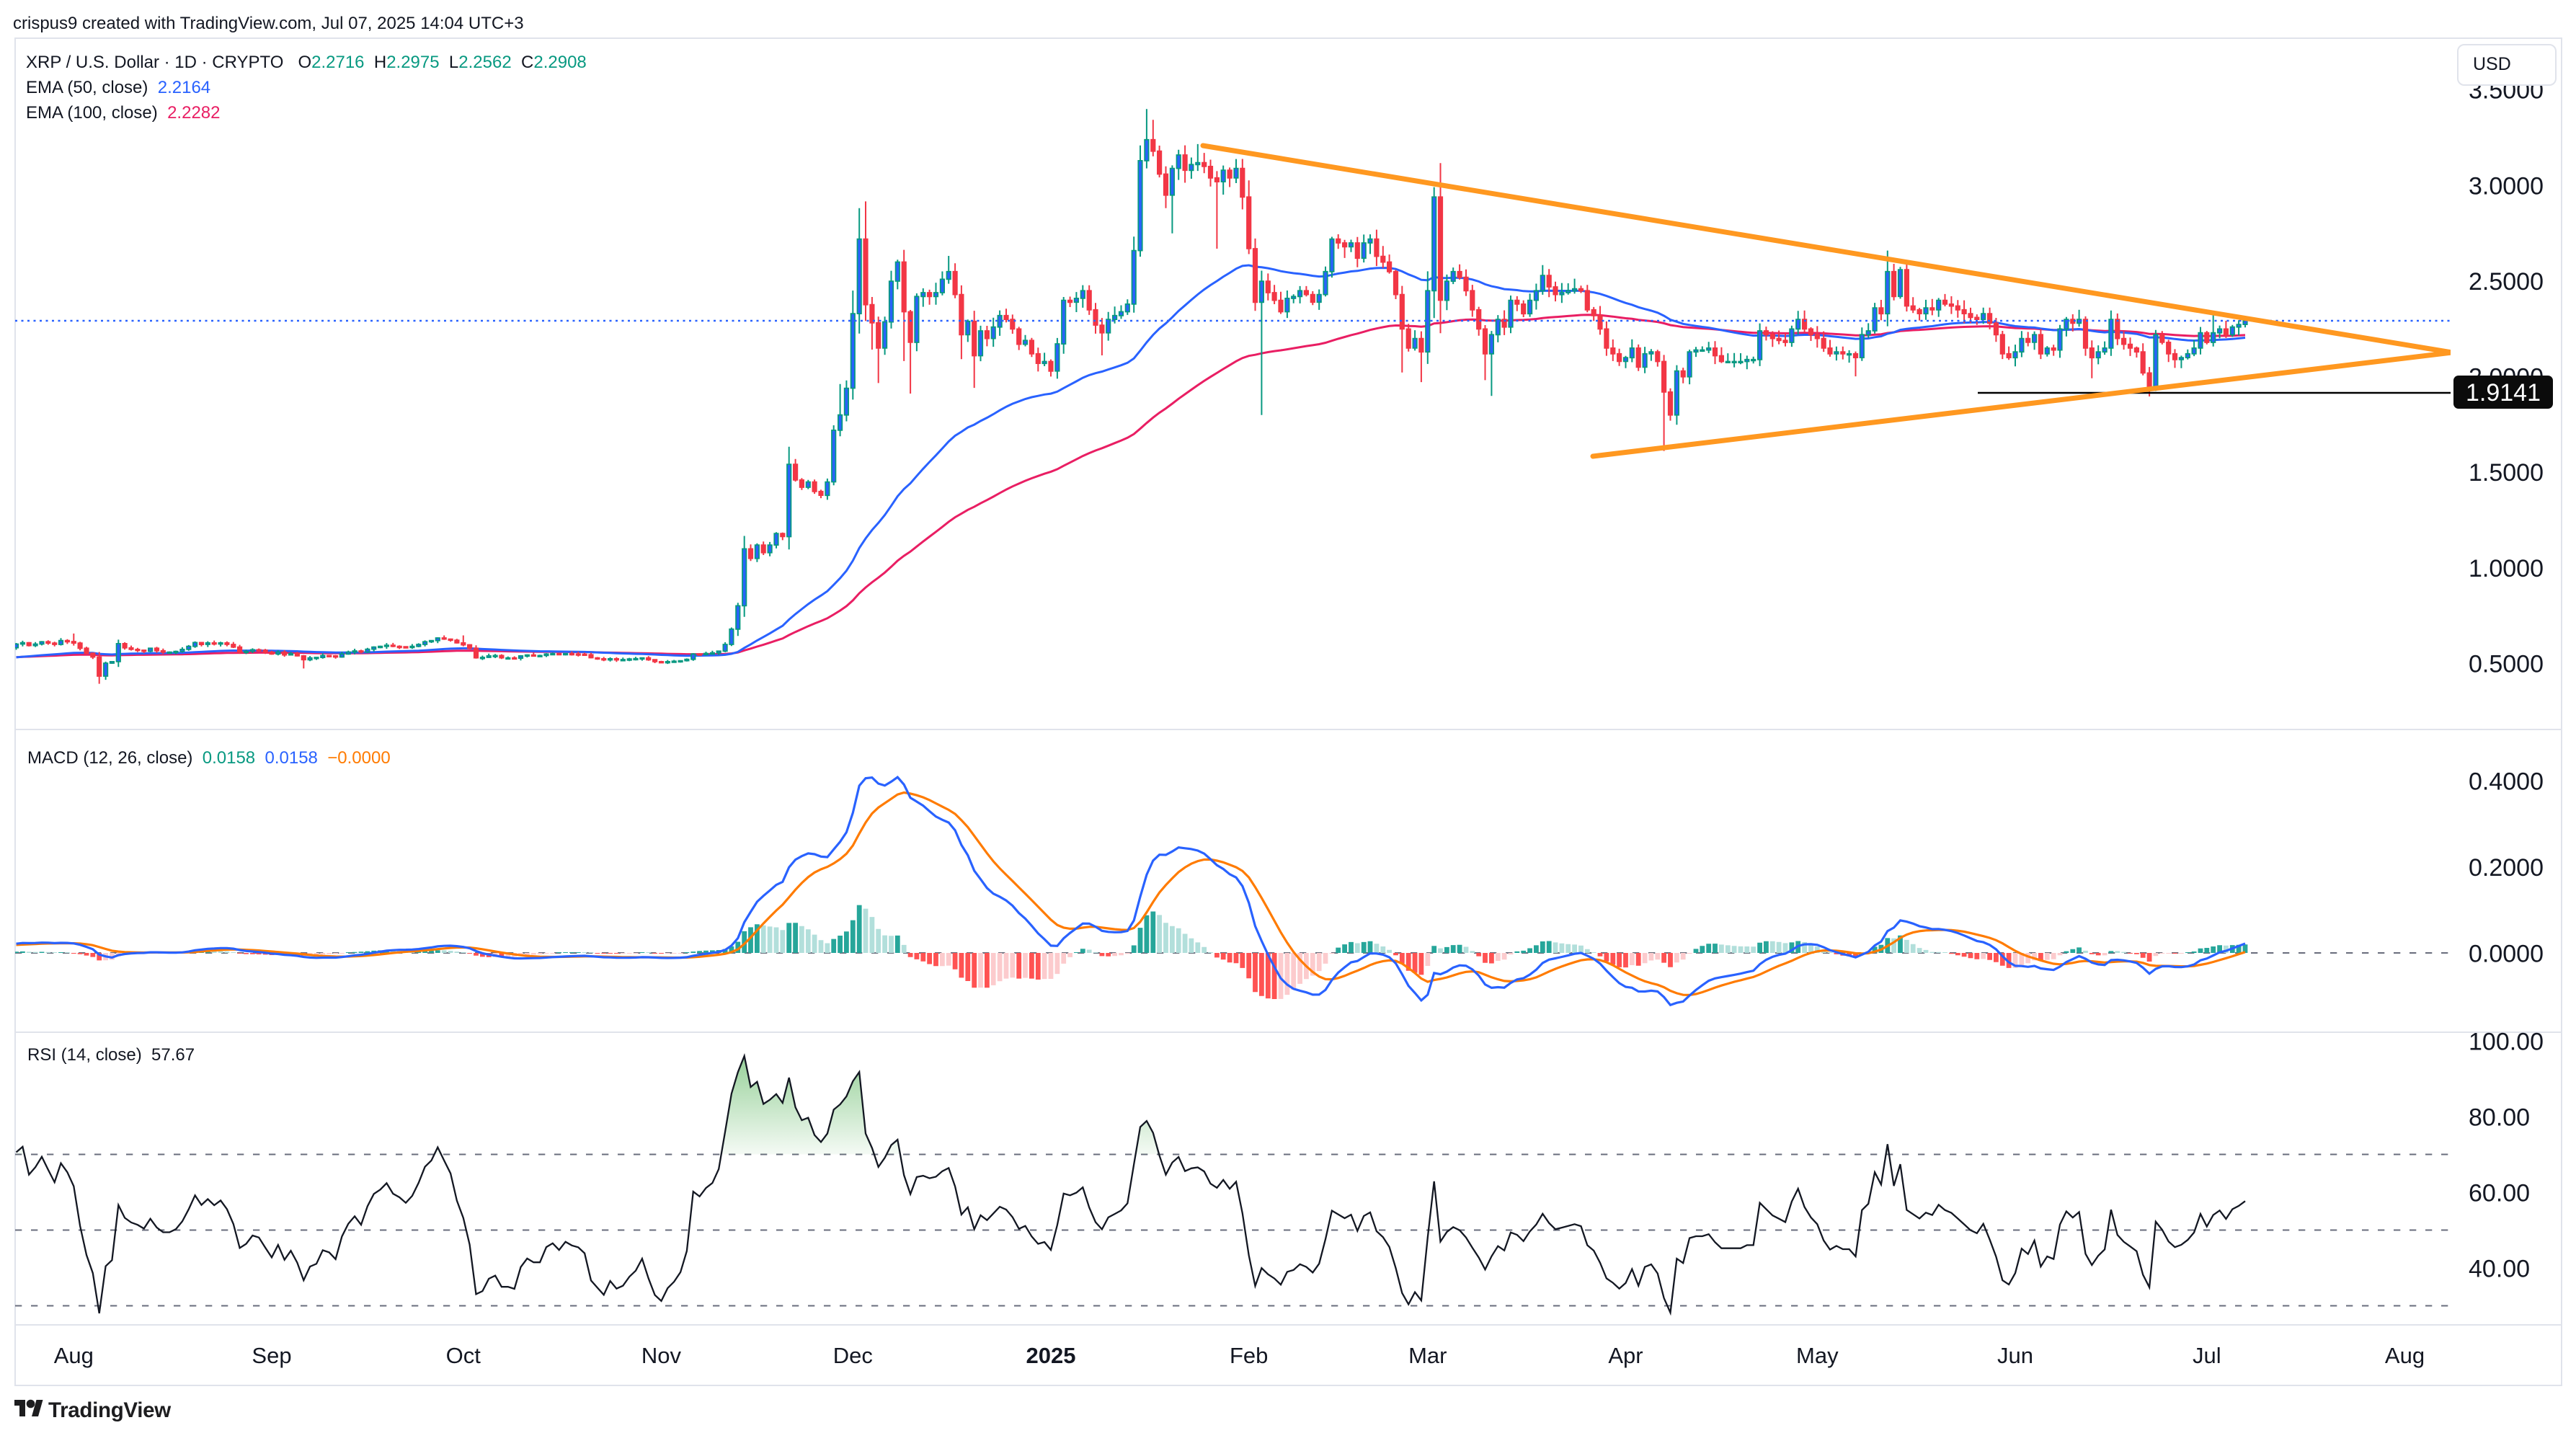 Image resolution: width=2576 pixels, height=1433 pixels. Describe the element at coordinates (2492, 64) in the screenshot. I see `svg-text: USD` at that location.